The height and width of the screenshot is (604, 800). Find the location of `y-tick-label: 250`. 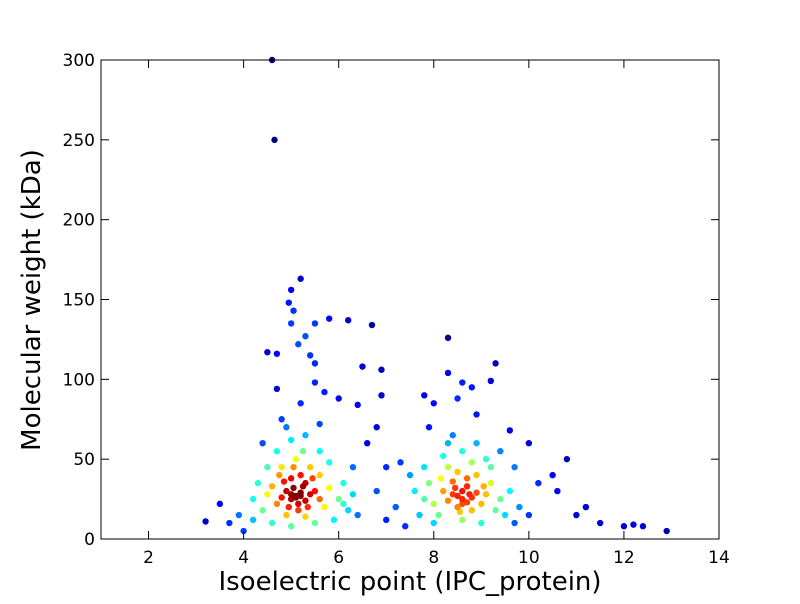

y-tick-label: 250 is located at coordinates (79, 141).